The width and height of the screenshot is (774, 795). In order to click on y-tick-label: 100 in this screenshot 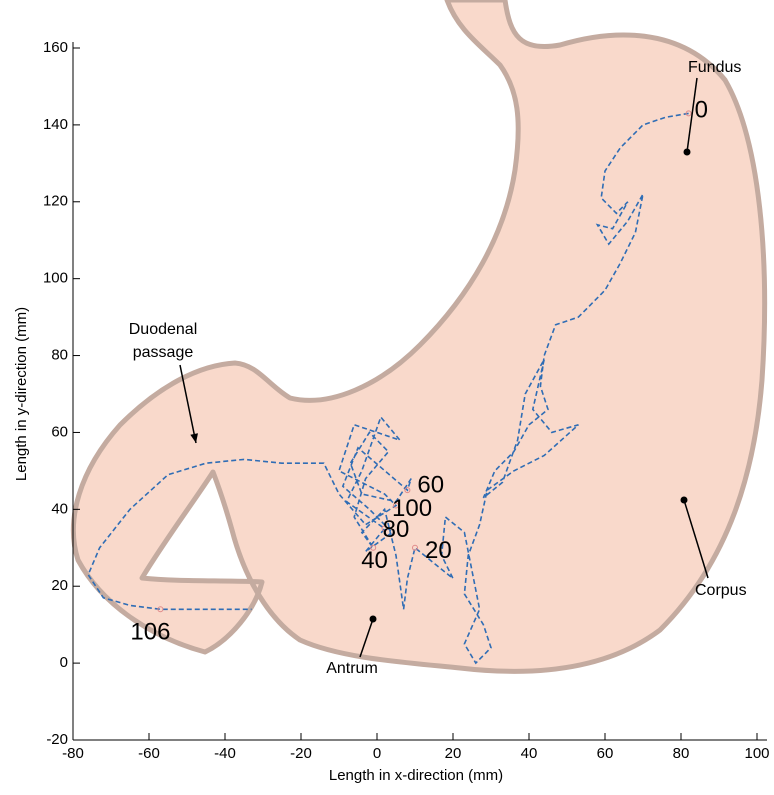, I will do `click(55, 278)`.